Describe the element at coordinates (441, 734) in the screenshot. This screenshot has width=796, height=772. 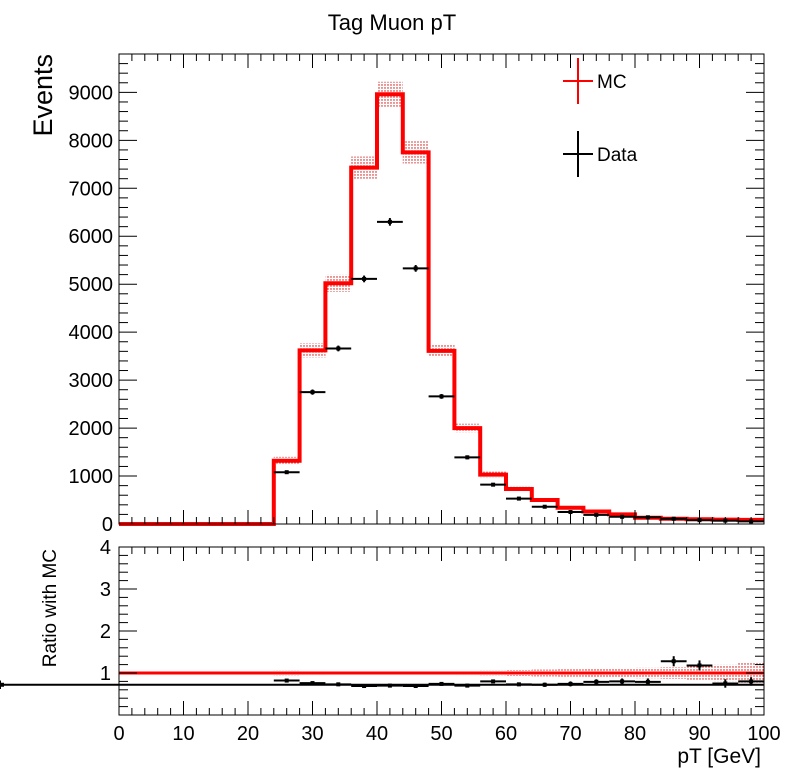
I see `x-tick-label-5: 50` at that location.